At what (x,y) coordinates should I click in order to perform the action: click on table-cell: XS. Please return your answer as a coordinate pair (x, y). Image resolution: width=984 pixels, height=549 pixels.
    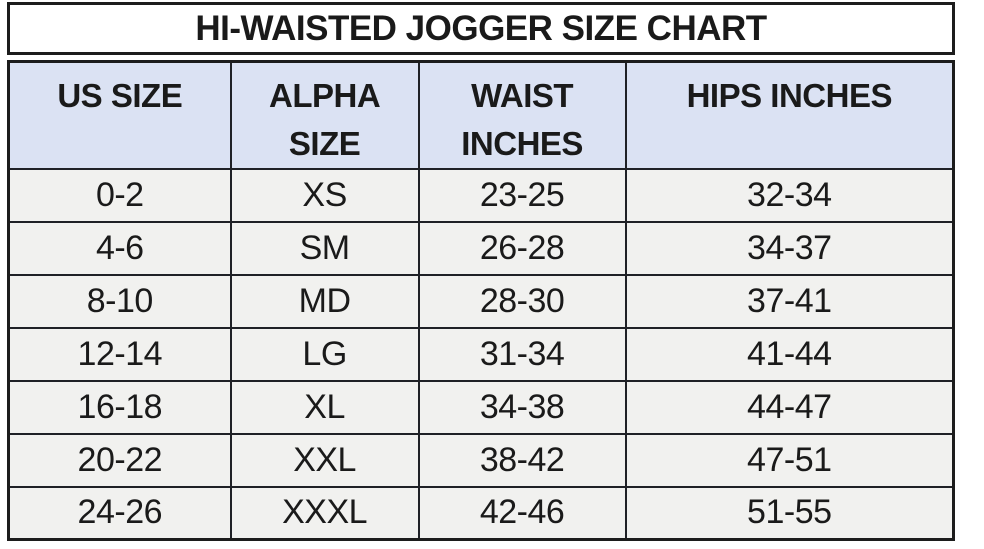
    Looking at the image, I should click on (324, 195).